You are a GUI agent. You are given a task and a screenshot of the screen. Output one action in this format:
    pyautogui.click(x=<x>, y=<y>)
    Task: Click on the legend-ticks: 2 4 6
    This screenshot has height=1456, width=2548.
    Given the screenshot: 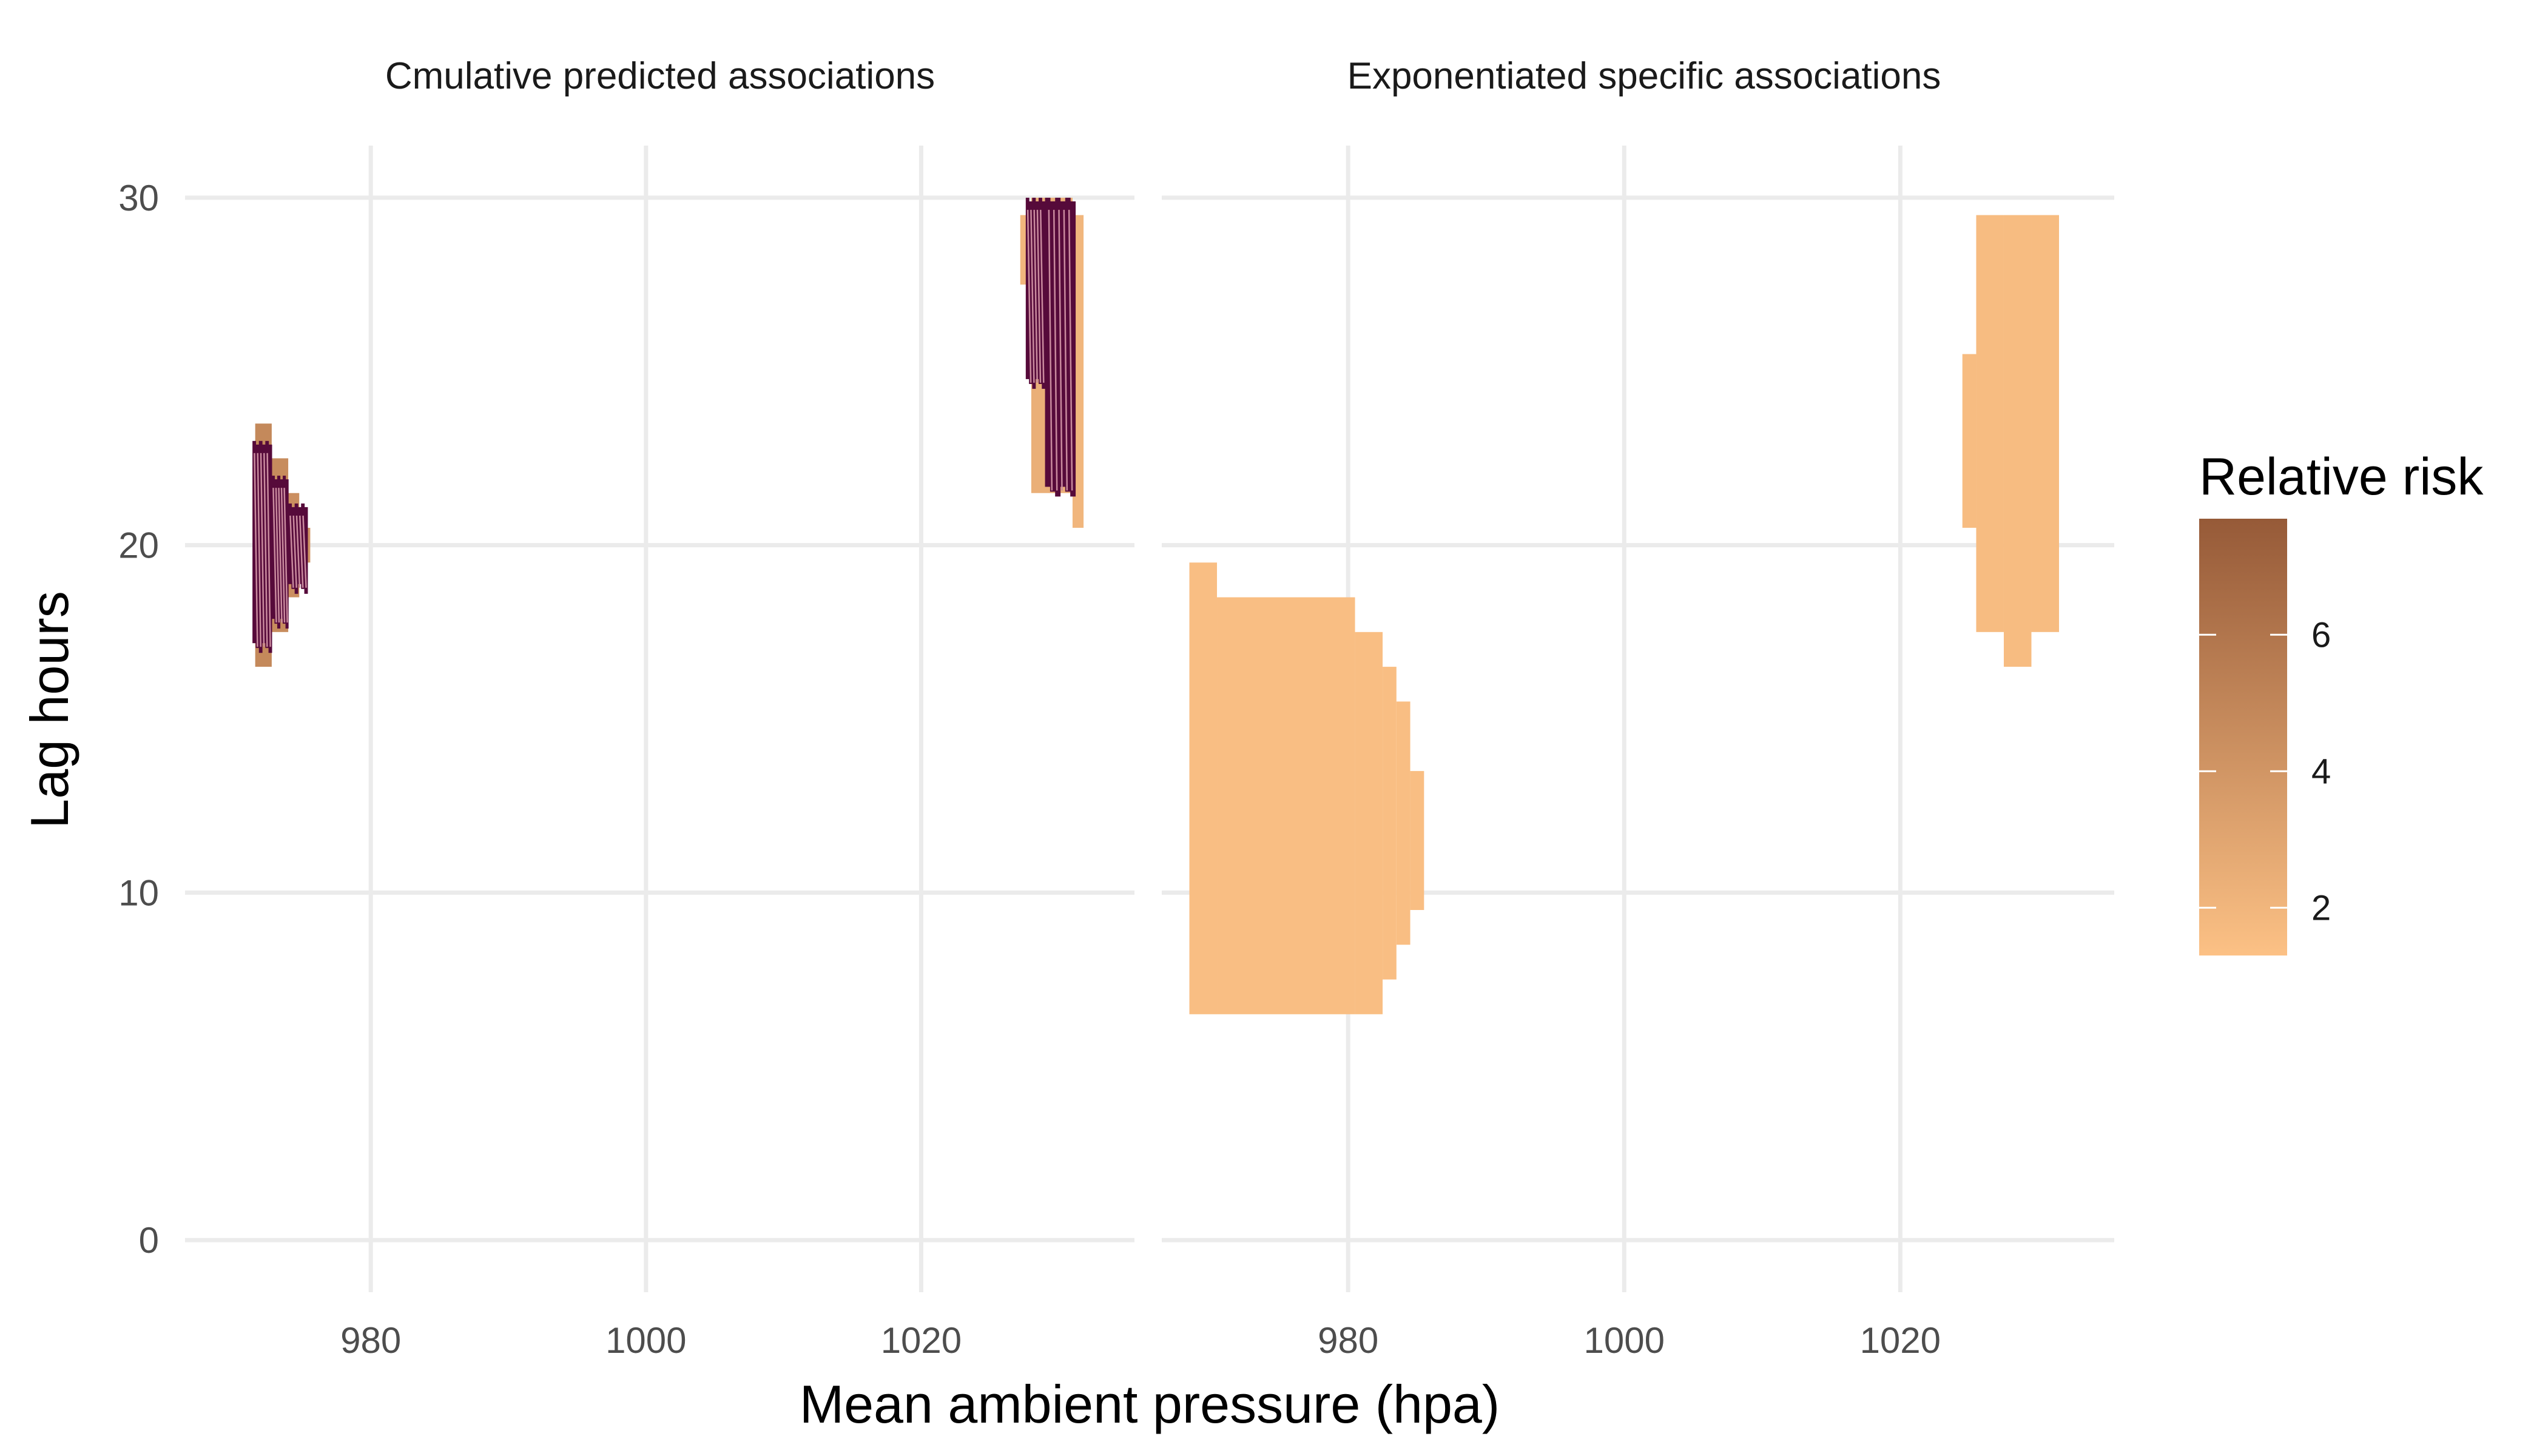 What is the action you would take?
    pyautogui.click(x=2265, y=771)
    